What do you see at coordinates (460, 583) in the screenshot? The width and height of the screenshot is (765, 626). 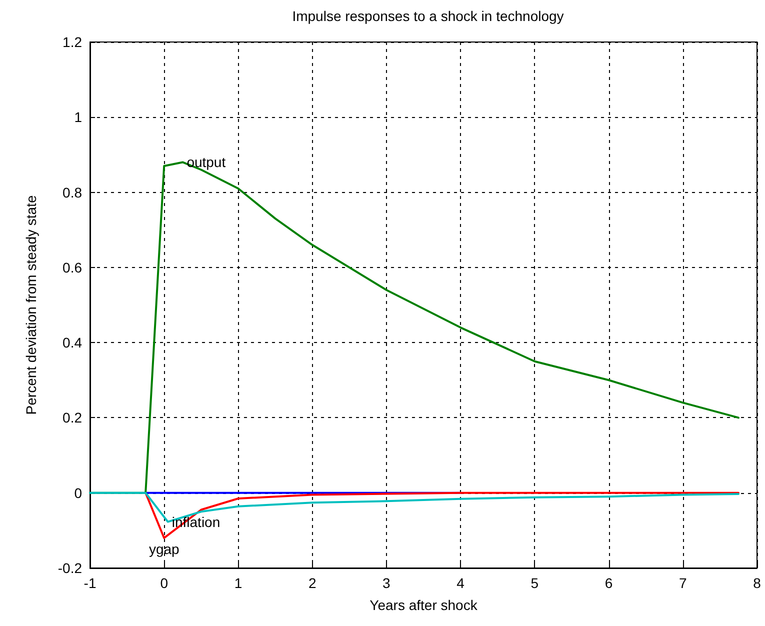 I see `x-tick-label: 4` at bounding box center [460, 583].